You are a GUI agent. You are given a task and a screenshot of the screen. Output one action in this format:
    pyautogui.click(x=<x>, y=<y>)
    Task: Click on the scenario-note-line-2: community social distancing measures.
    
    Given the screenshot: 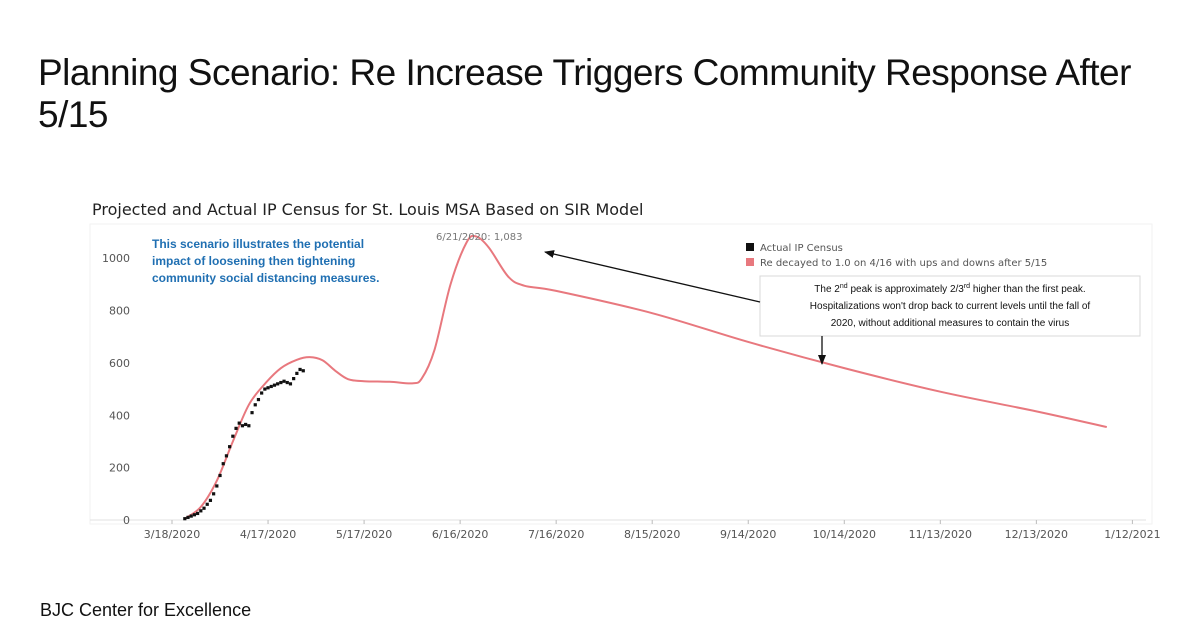 What is the action you would take?
    pyautogui.click(x=265, y=278)
    